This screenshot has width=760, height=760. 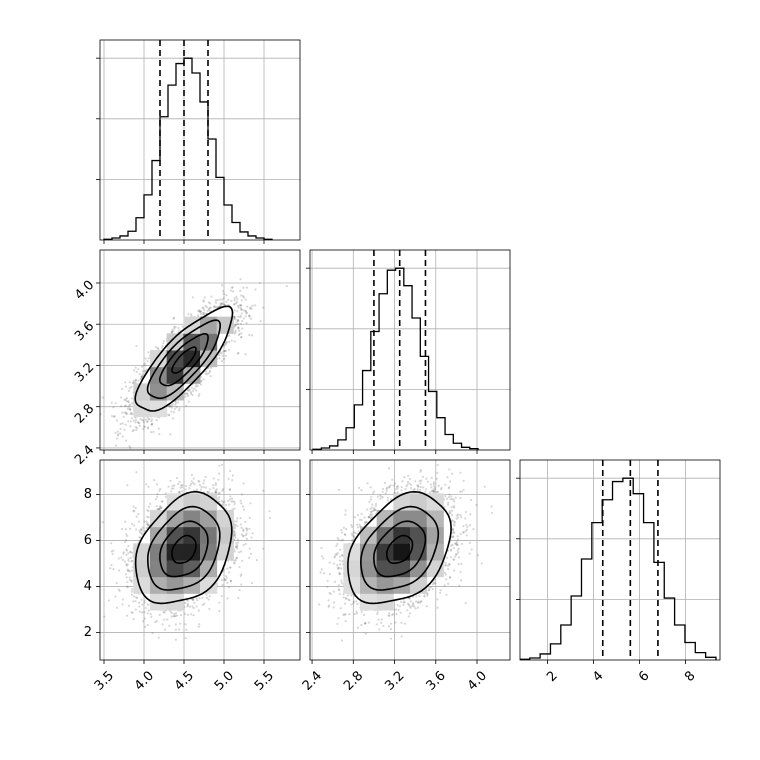 What do you see at coordinates (84, 331) in the screenshot?
I see `y-tick-label: 3.6` at bounding box center [84, 331].